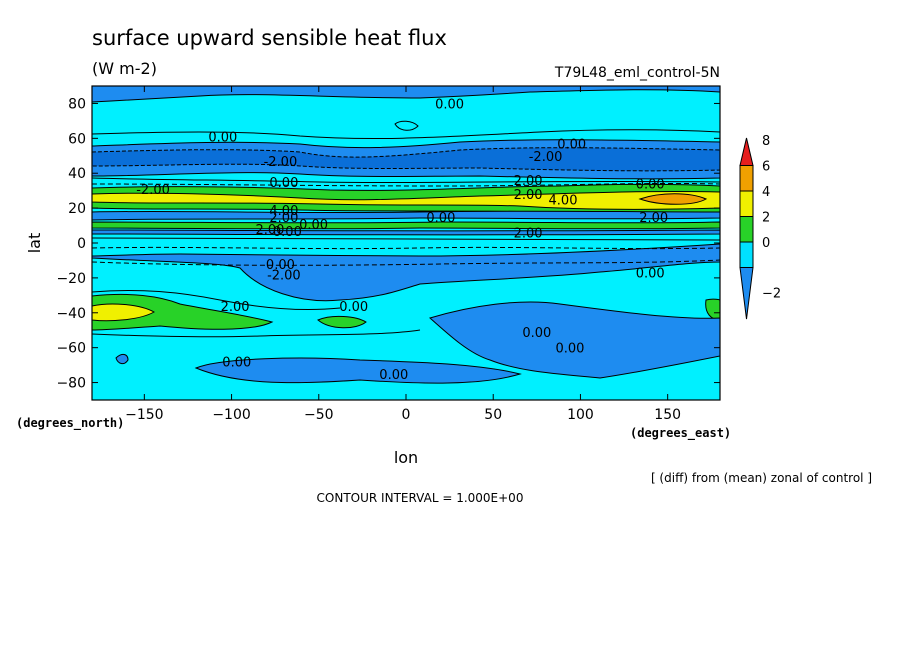 The image size is (904, 654). Describe the element at coordinates (71, 314) in the screenshot. I see `y-tick-label: −40` at that location.